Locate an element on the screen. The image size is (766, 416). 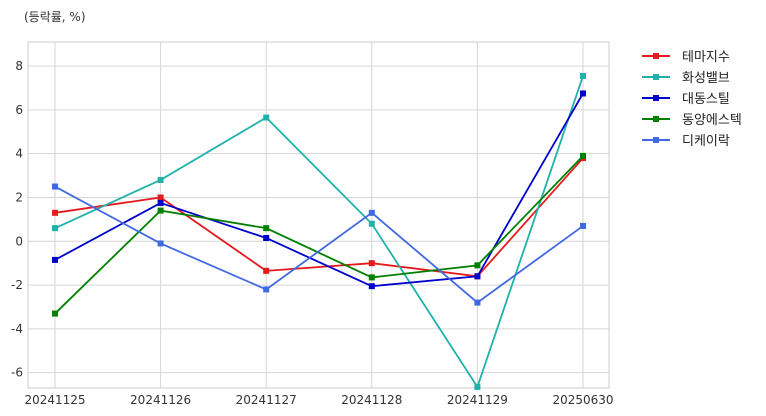
y-tick-label: 8 is located at coordinates (19, 66).